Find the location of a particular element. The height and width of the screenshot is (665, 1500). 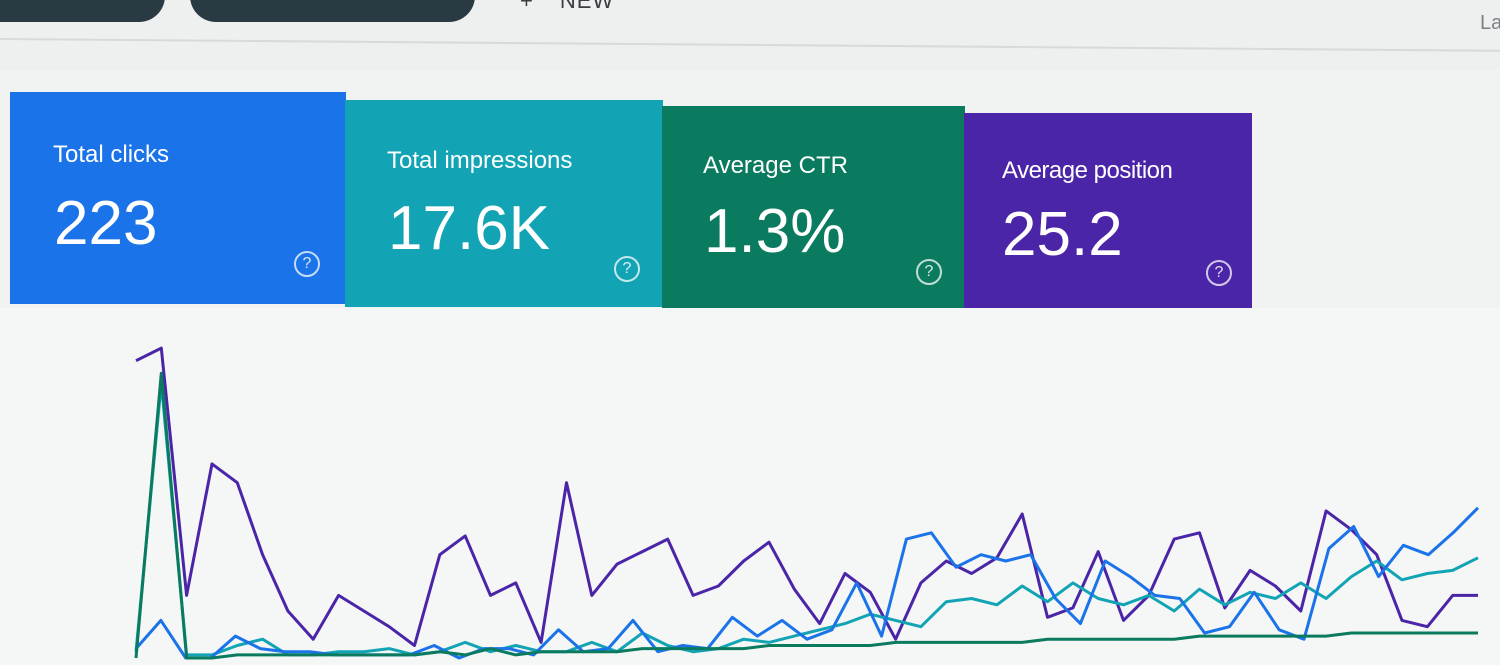

last-updated-label: La is located at coordinates (1490, 23).